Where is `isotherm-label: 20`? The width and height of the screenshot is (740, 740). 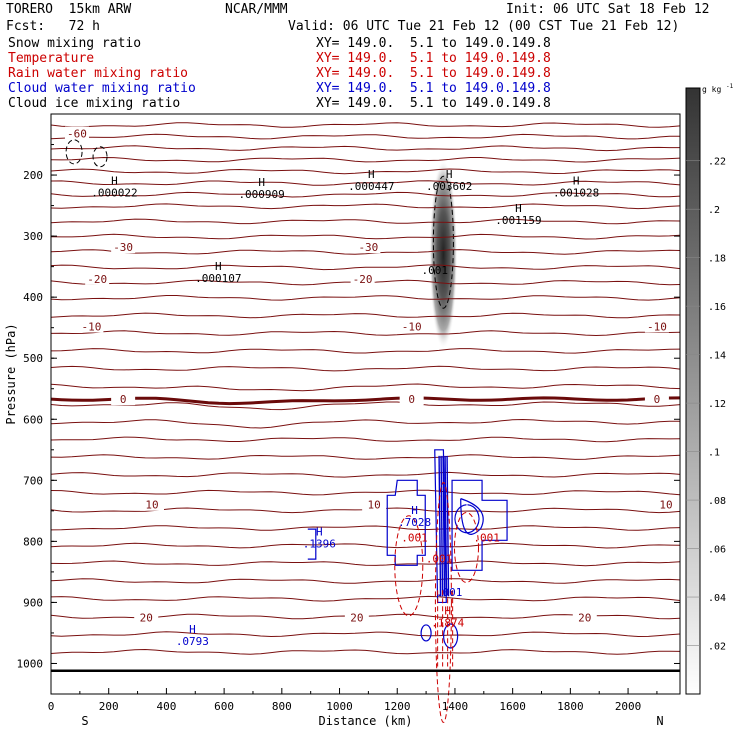 isotherm-label: 20 is located at coordinates (356, 618).